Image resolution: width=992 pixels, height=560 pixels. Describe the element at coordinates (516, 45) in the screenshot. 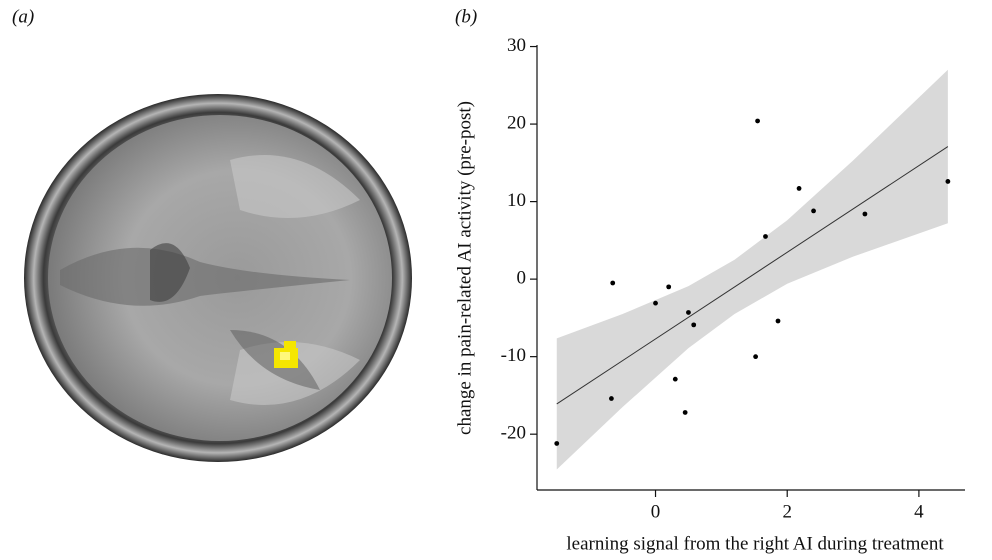

I see `y-tick-label: 30` at that location.